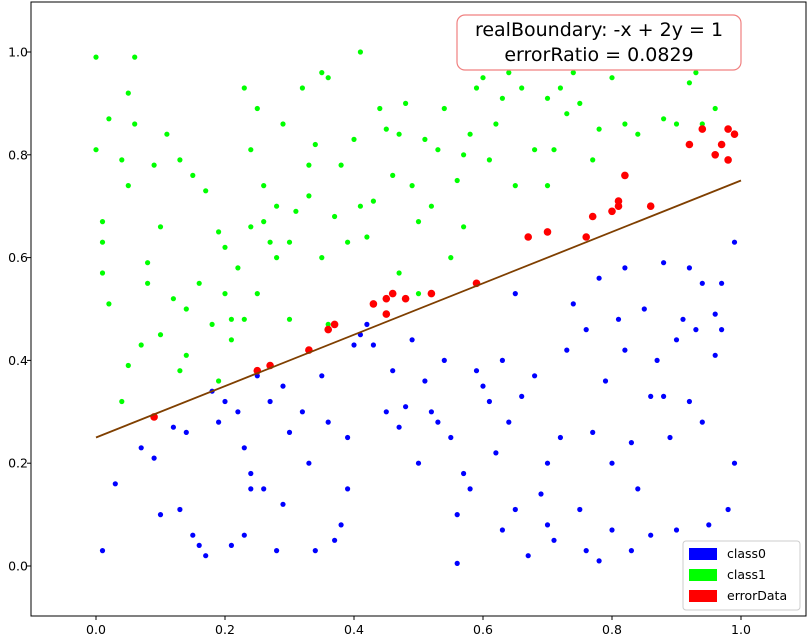  Describe the element at coordinates (703, 554) in the screenshot. I see `legend-swatch-class0` at that location.